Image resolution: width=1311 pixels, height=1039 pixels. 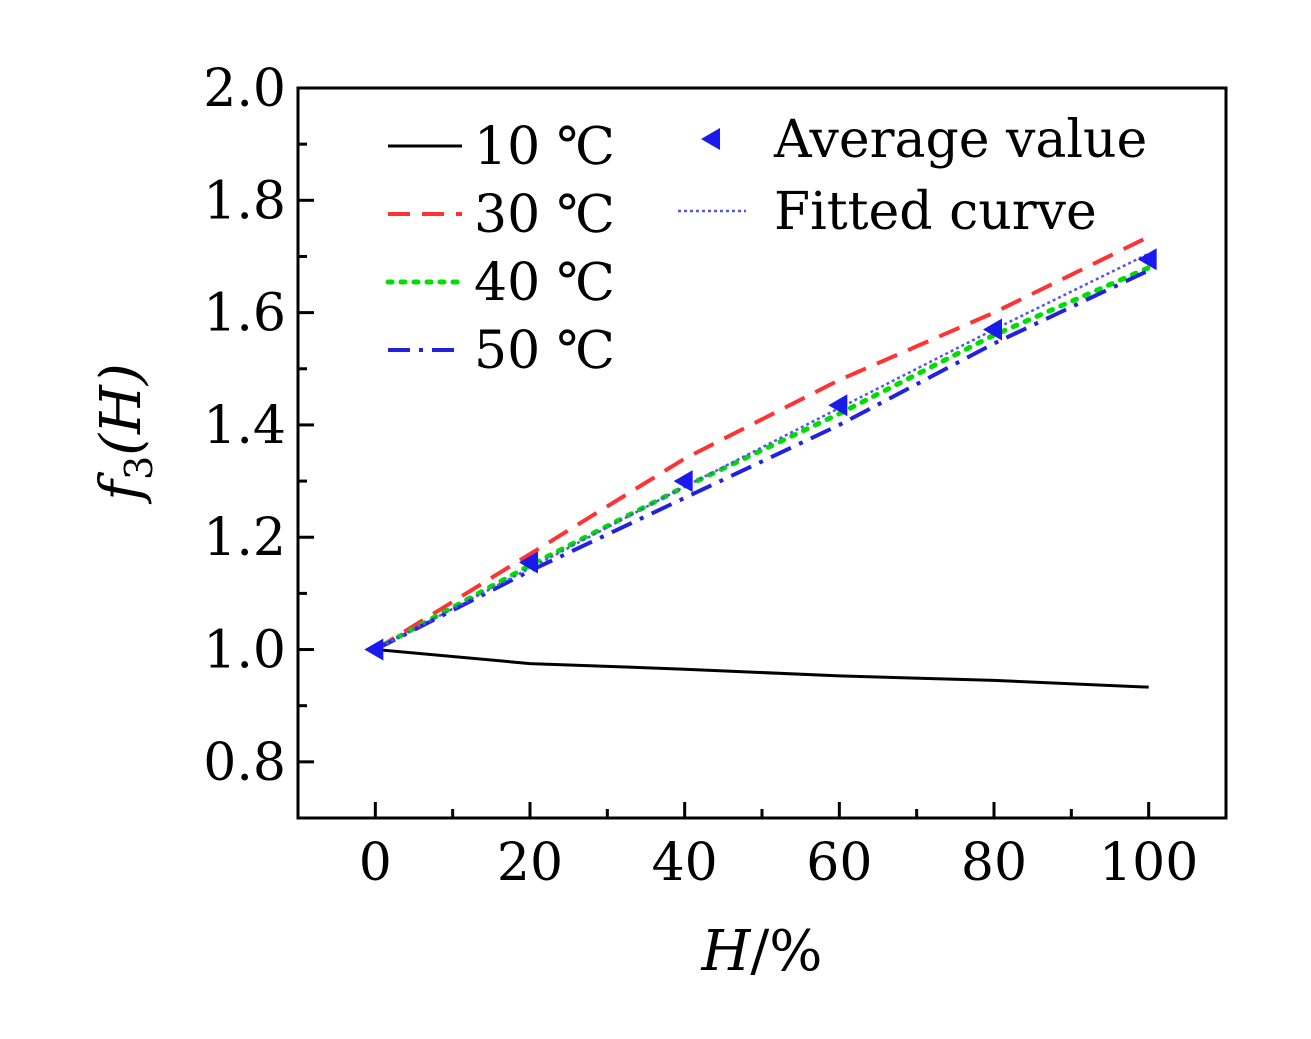 I want to click on legend-label: 30 ℃, so click(x=544, y=215).